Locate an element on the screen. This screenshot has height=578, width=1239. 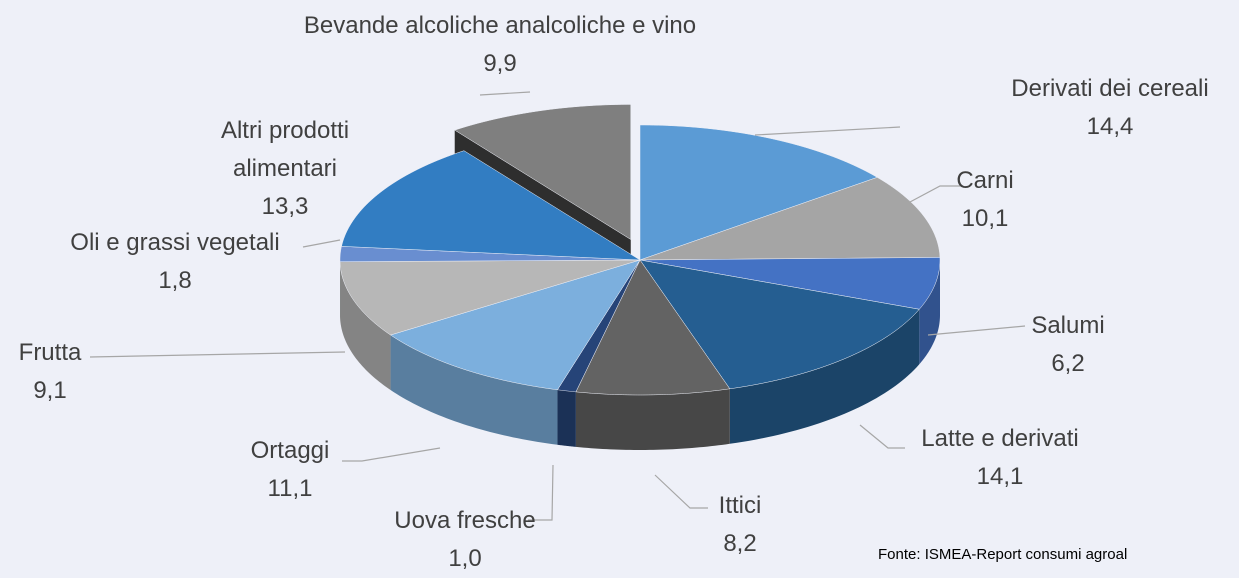
label-value: 11,1 is located at coordinates (290, 489).